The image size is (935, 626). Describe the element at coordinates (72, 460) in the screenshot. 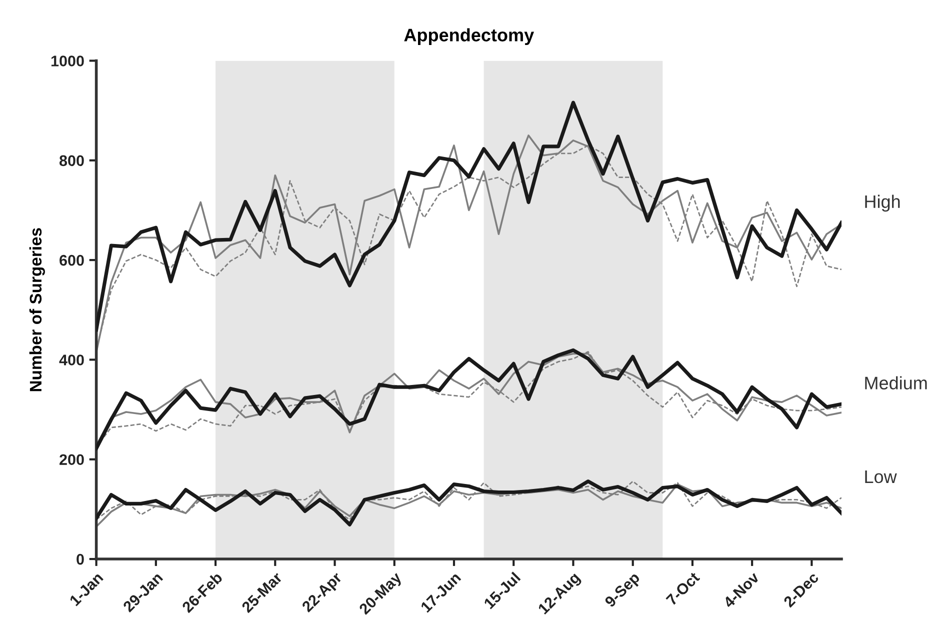

I see `y-tick-label: 200` at that location.